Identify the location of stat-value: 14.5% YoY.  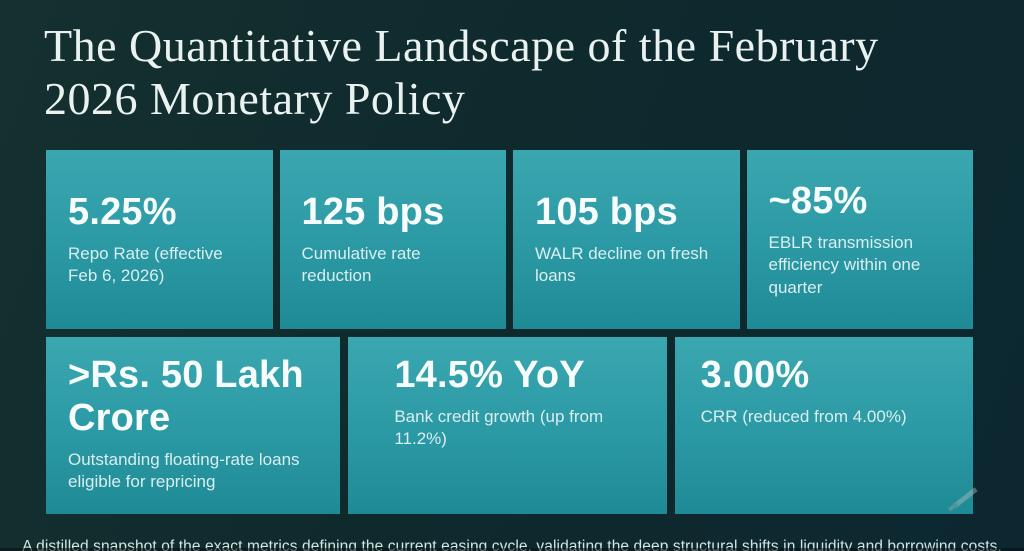
(489, 375).